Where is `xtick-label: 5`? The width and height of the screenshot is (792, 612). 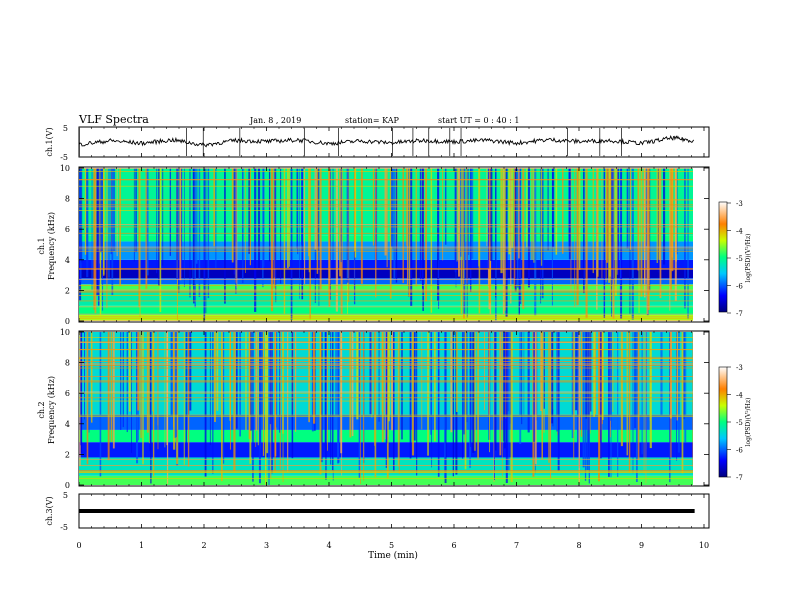 xtick-label: 5 is located at coordinates (391, 545).